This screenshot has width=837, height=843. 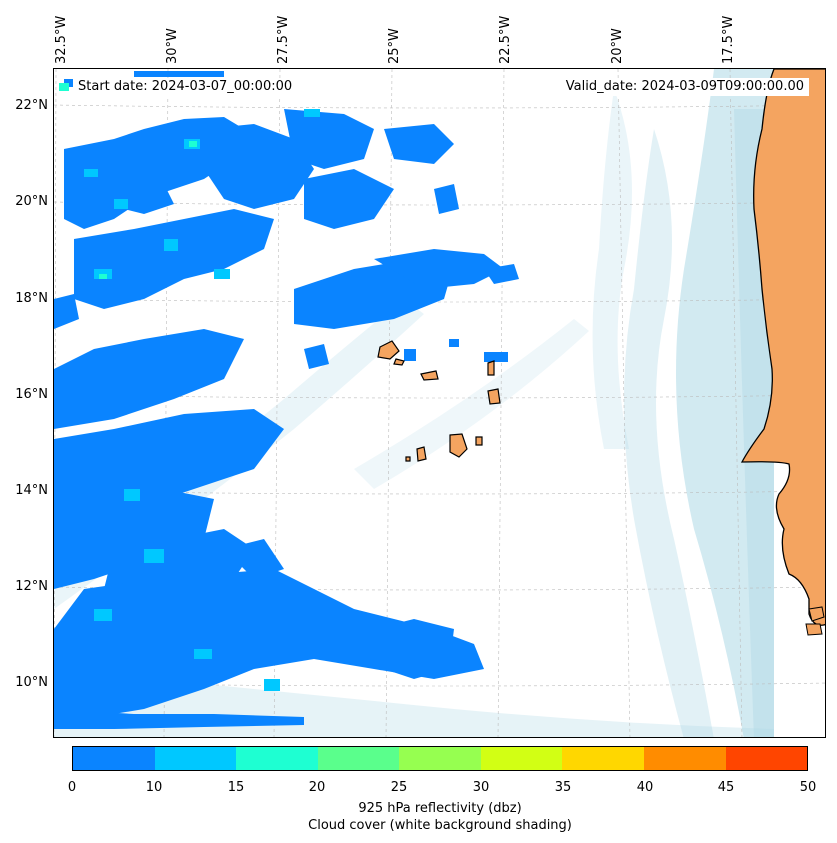 I want to click on valid-date-label: Valid_date: 2024-03-09T09:00:00.00, so click(x=684, y=87).